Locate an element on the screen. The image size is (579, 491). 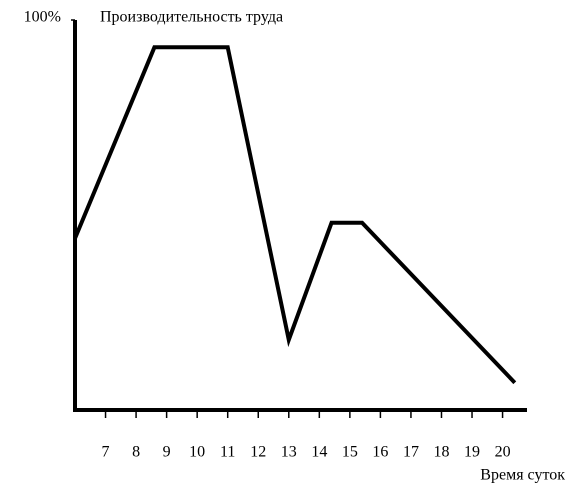
x-tick-label: 13 is located at coordinates (289, 452).